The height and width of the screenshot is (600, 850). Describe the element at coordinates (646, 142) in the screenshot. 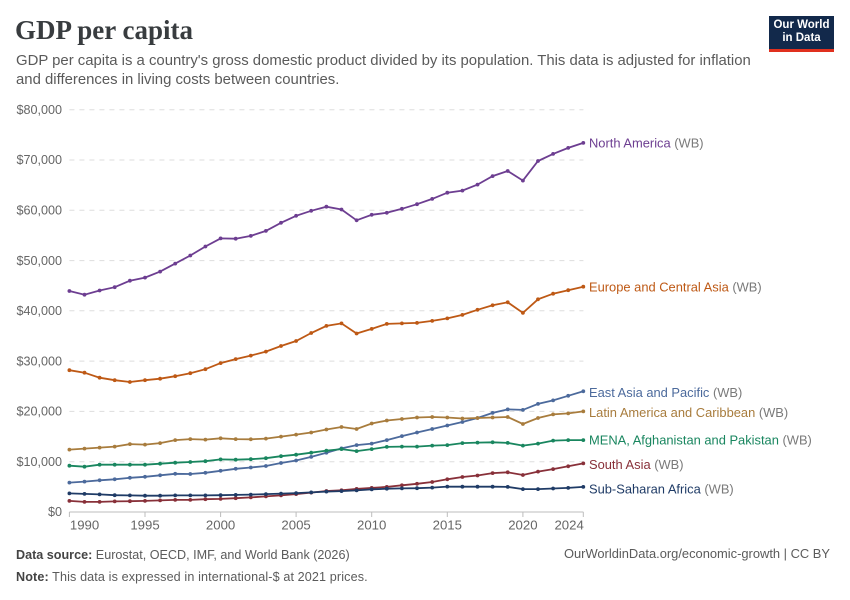

I see `svg-text: North America (WB)` at that location.